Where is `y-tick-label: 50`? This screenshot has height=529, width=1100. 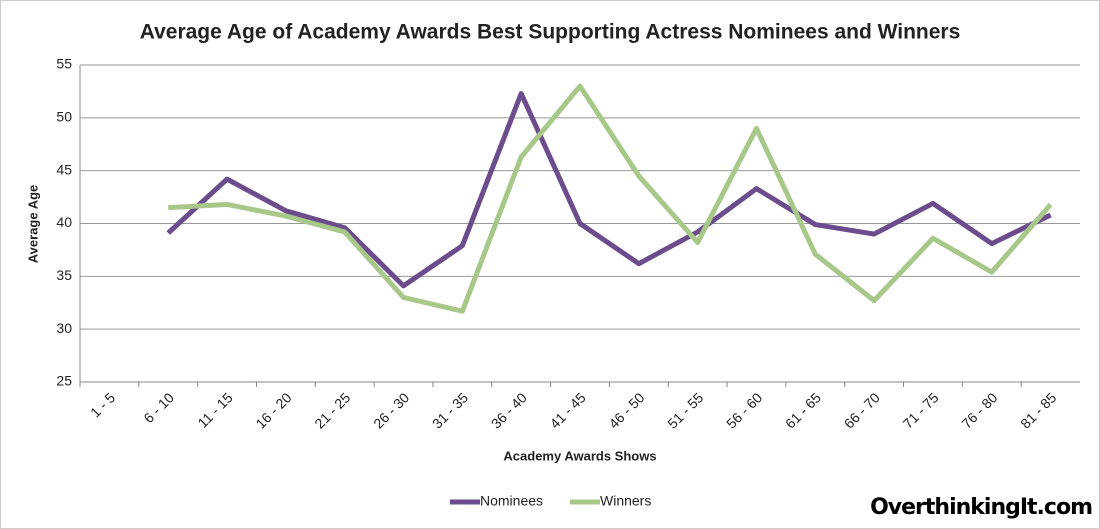
y-tick-label: 50 is located at coordinates (64, 117).